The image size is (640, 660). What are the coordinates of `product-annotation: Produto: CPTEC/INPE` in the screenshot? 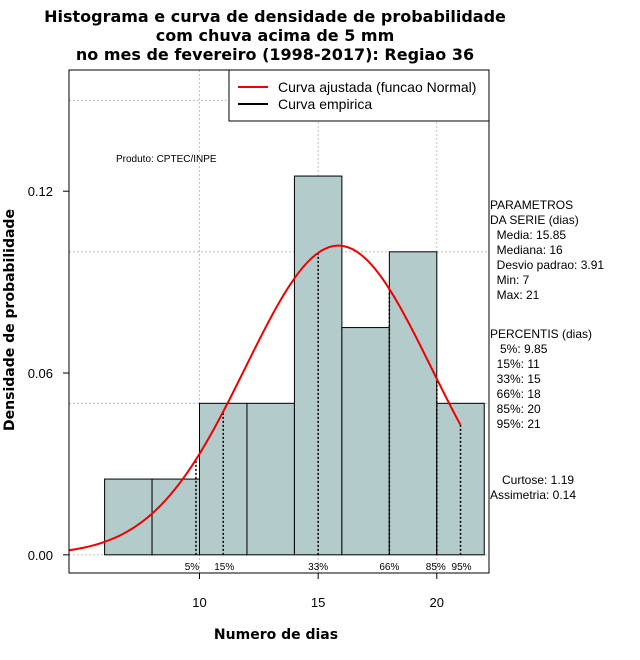 It's located at (166, 159).